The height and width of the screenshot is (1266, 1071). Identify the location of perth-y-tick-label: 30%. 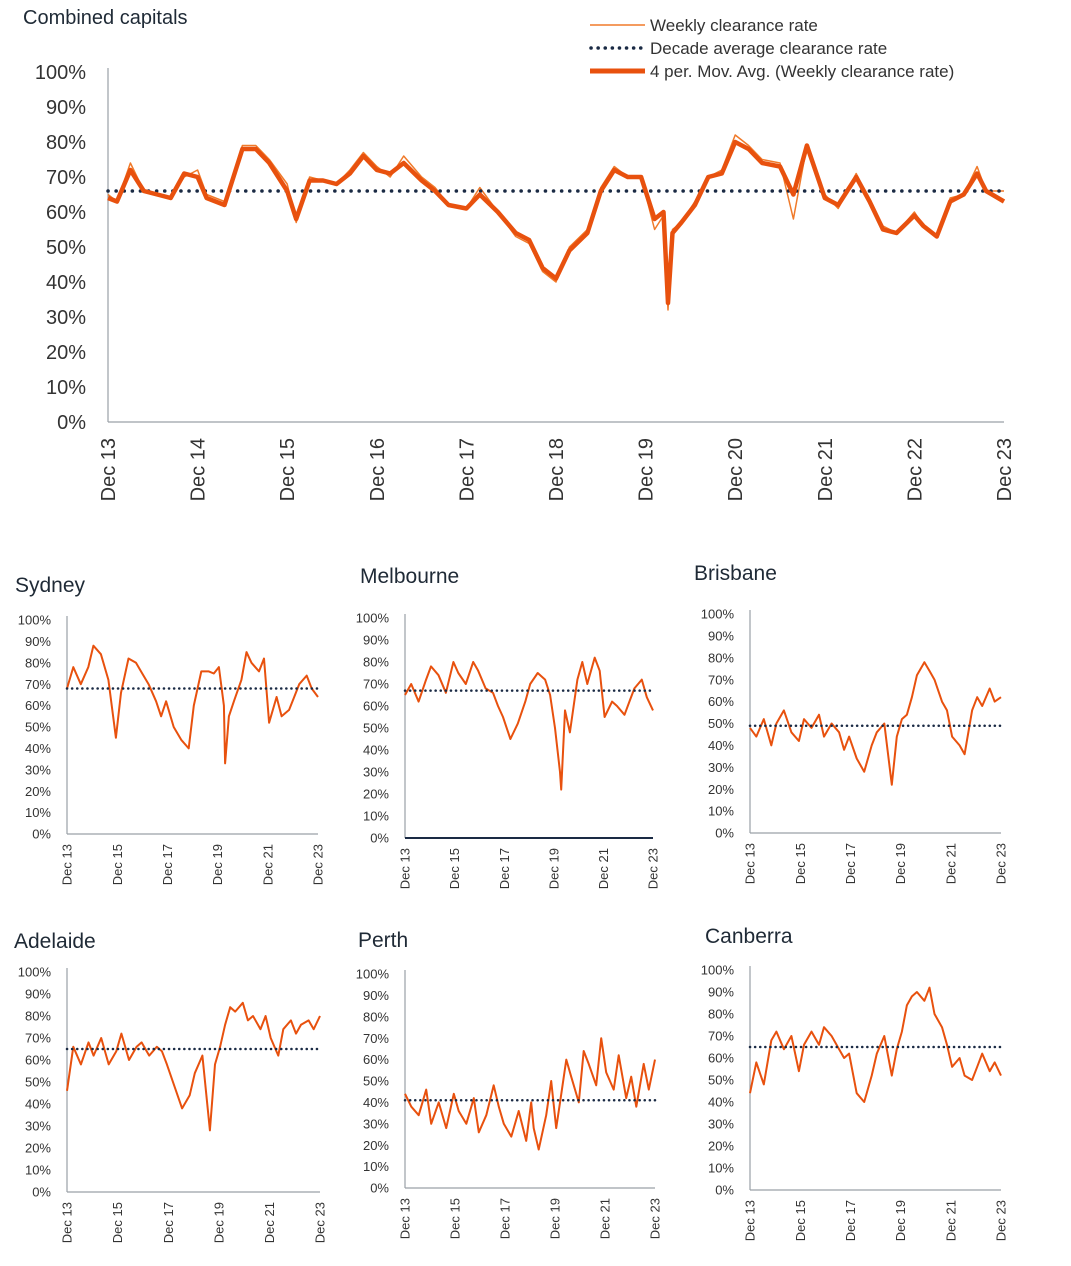
(376, 1123).